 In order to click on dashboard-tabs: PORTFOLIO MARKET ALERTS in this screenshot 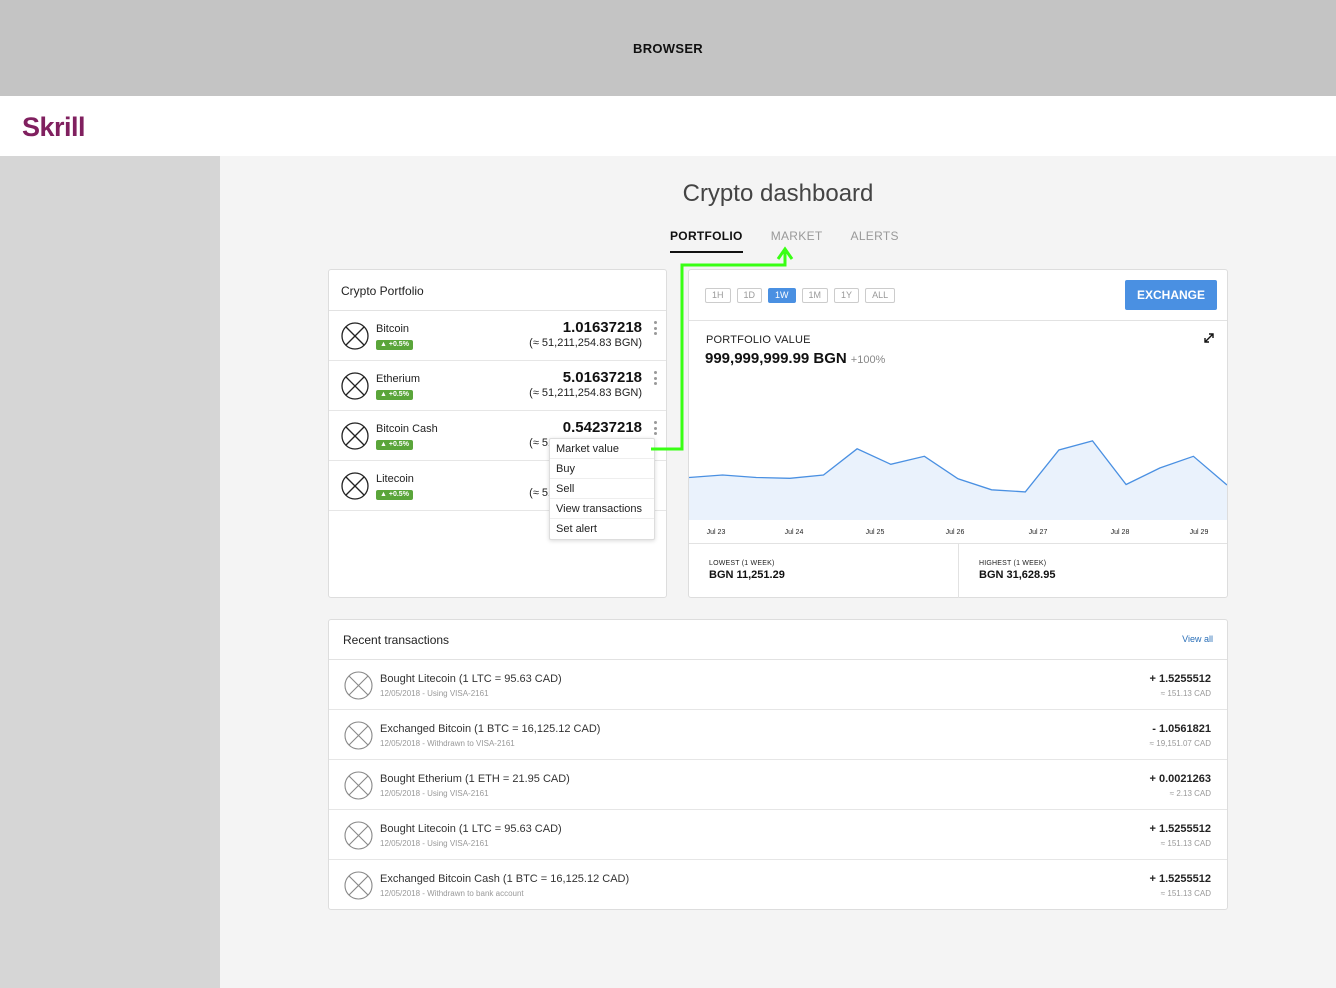, I will do `click(798, 241)`.